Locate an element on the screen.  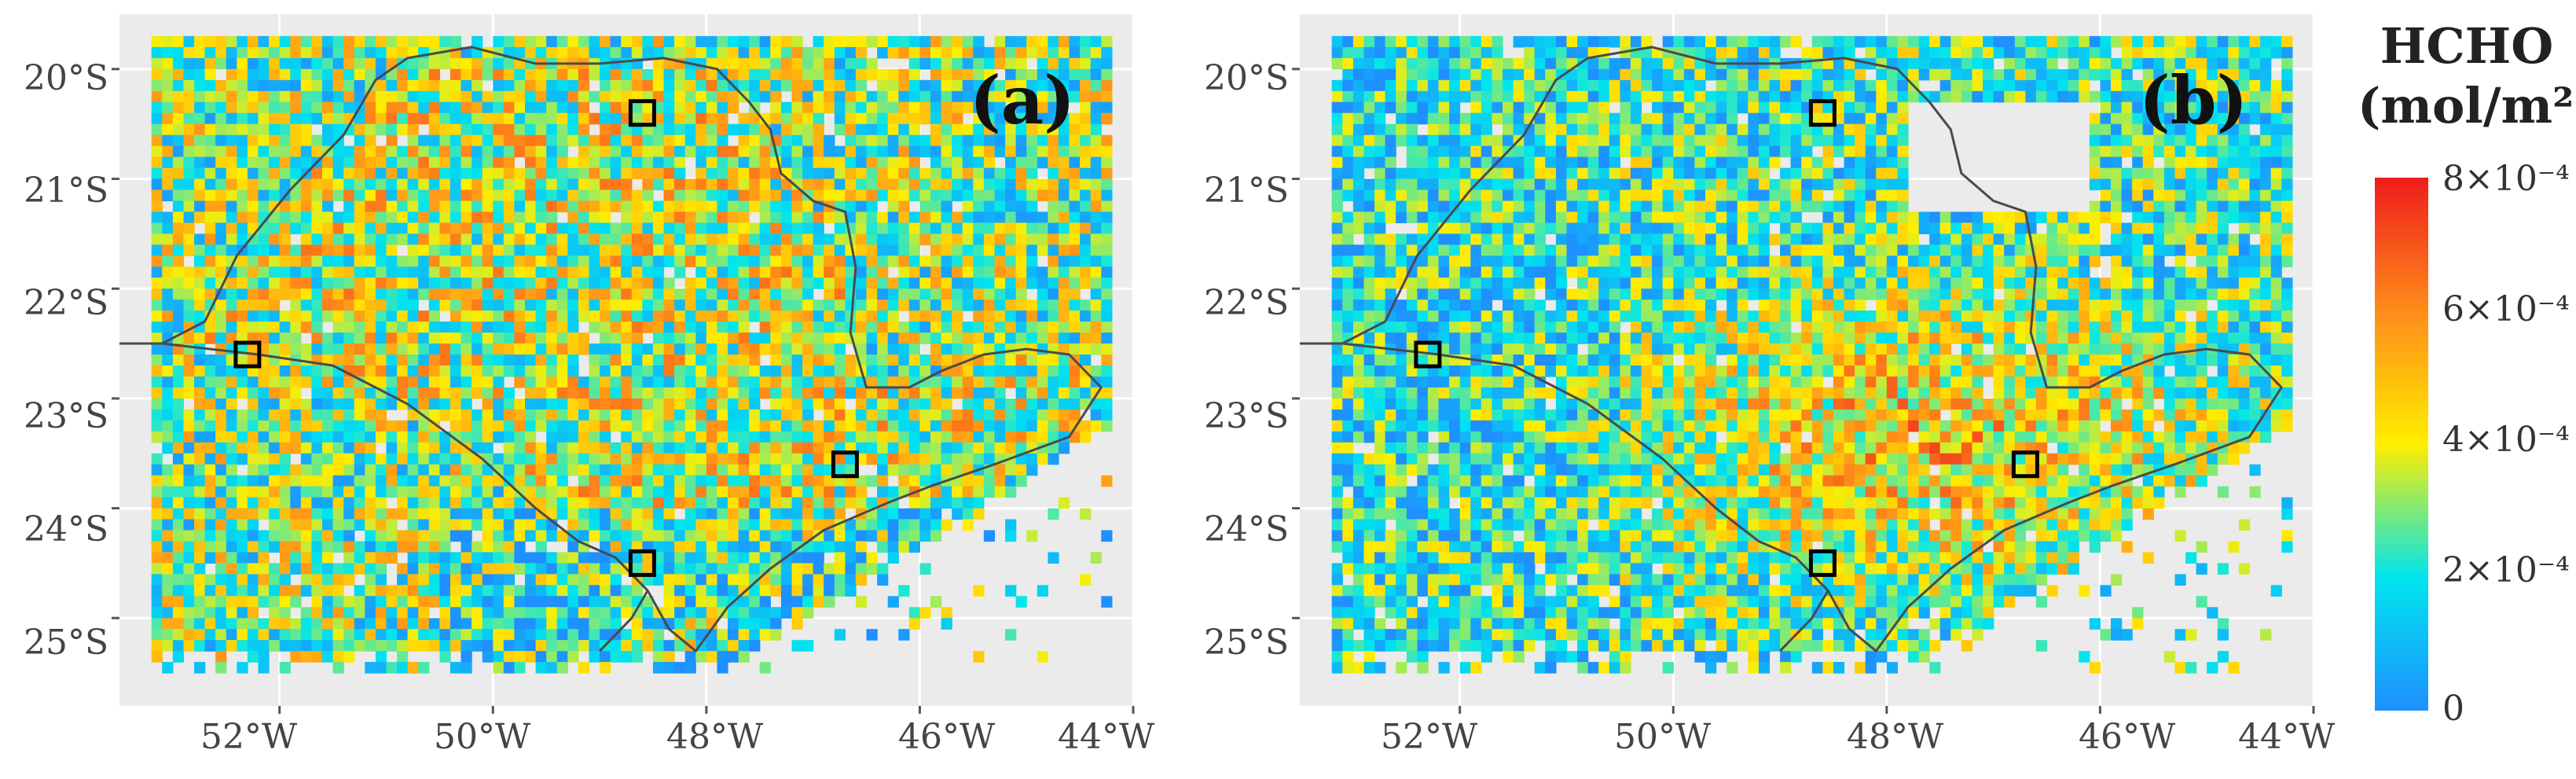
legend-tick-label: 6×10⁻⁴ is located at coordinates (2506, 309).